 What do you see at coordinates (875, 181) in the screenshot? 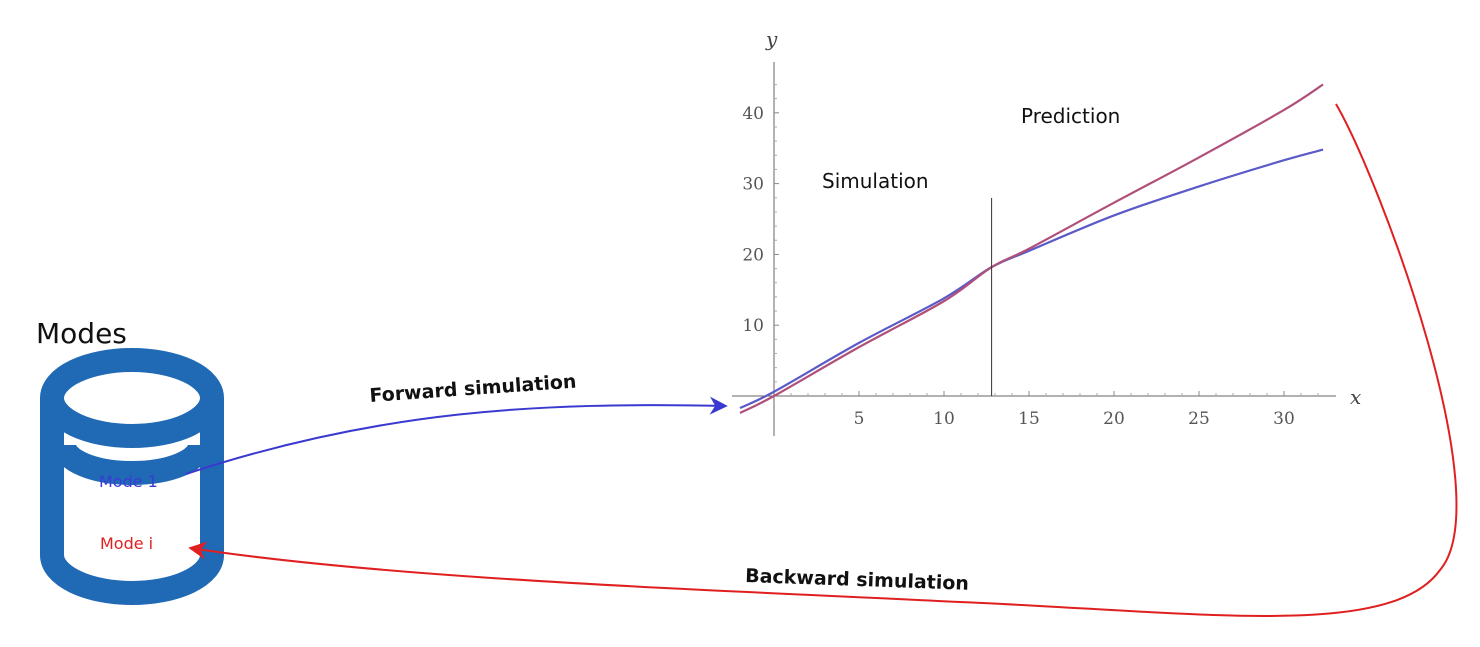
I see `simulation-annotation: Simulation` at bounding box center [875, 181].